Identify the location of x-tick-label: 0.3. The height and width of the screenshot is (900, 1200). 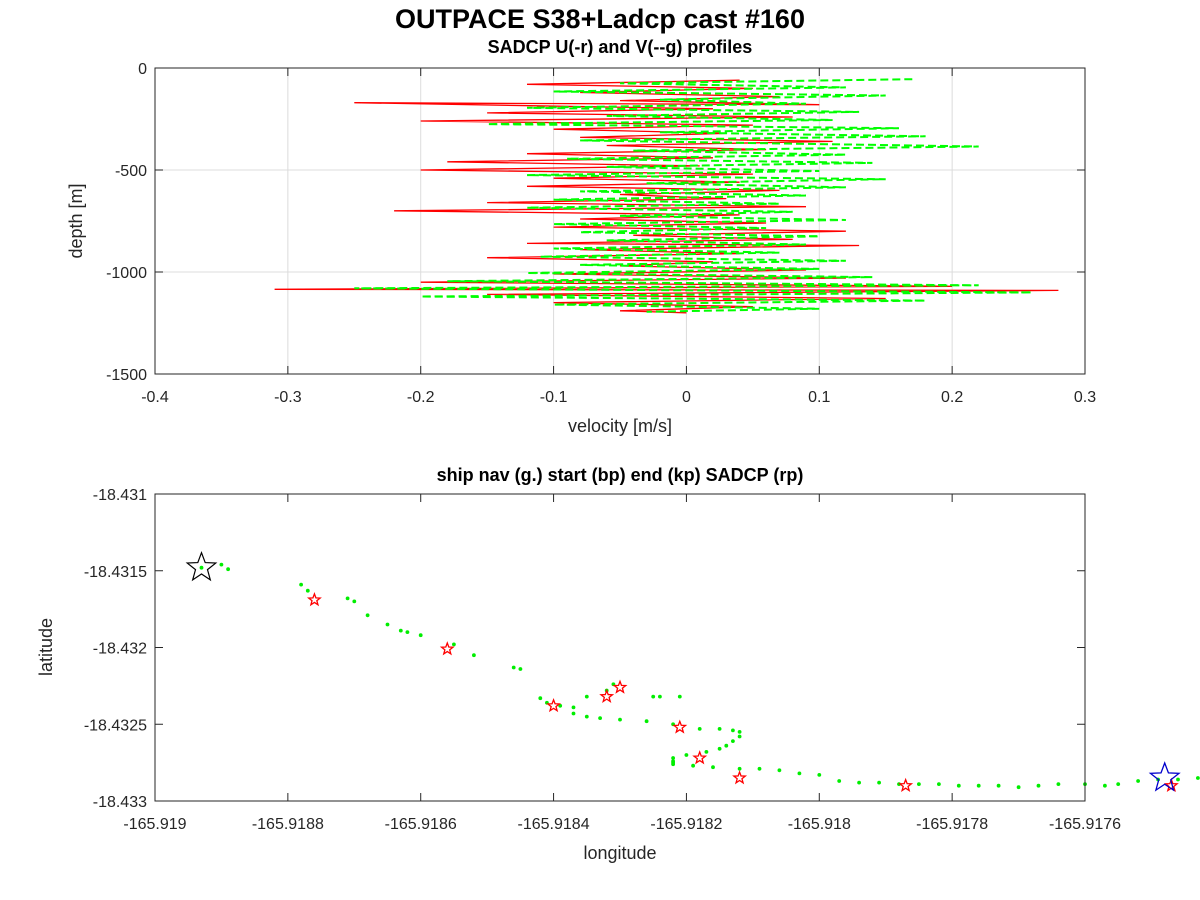
(1085, 397).